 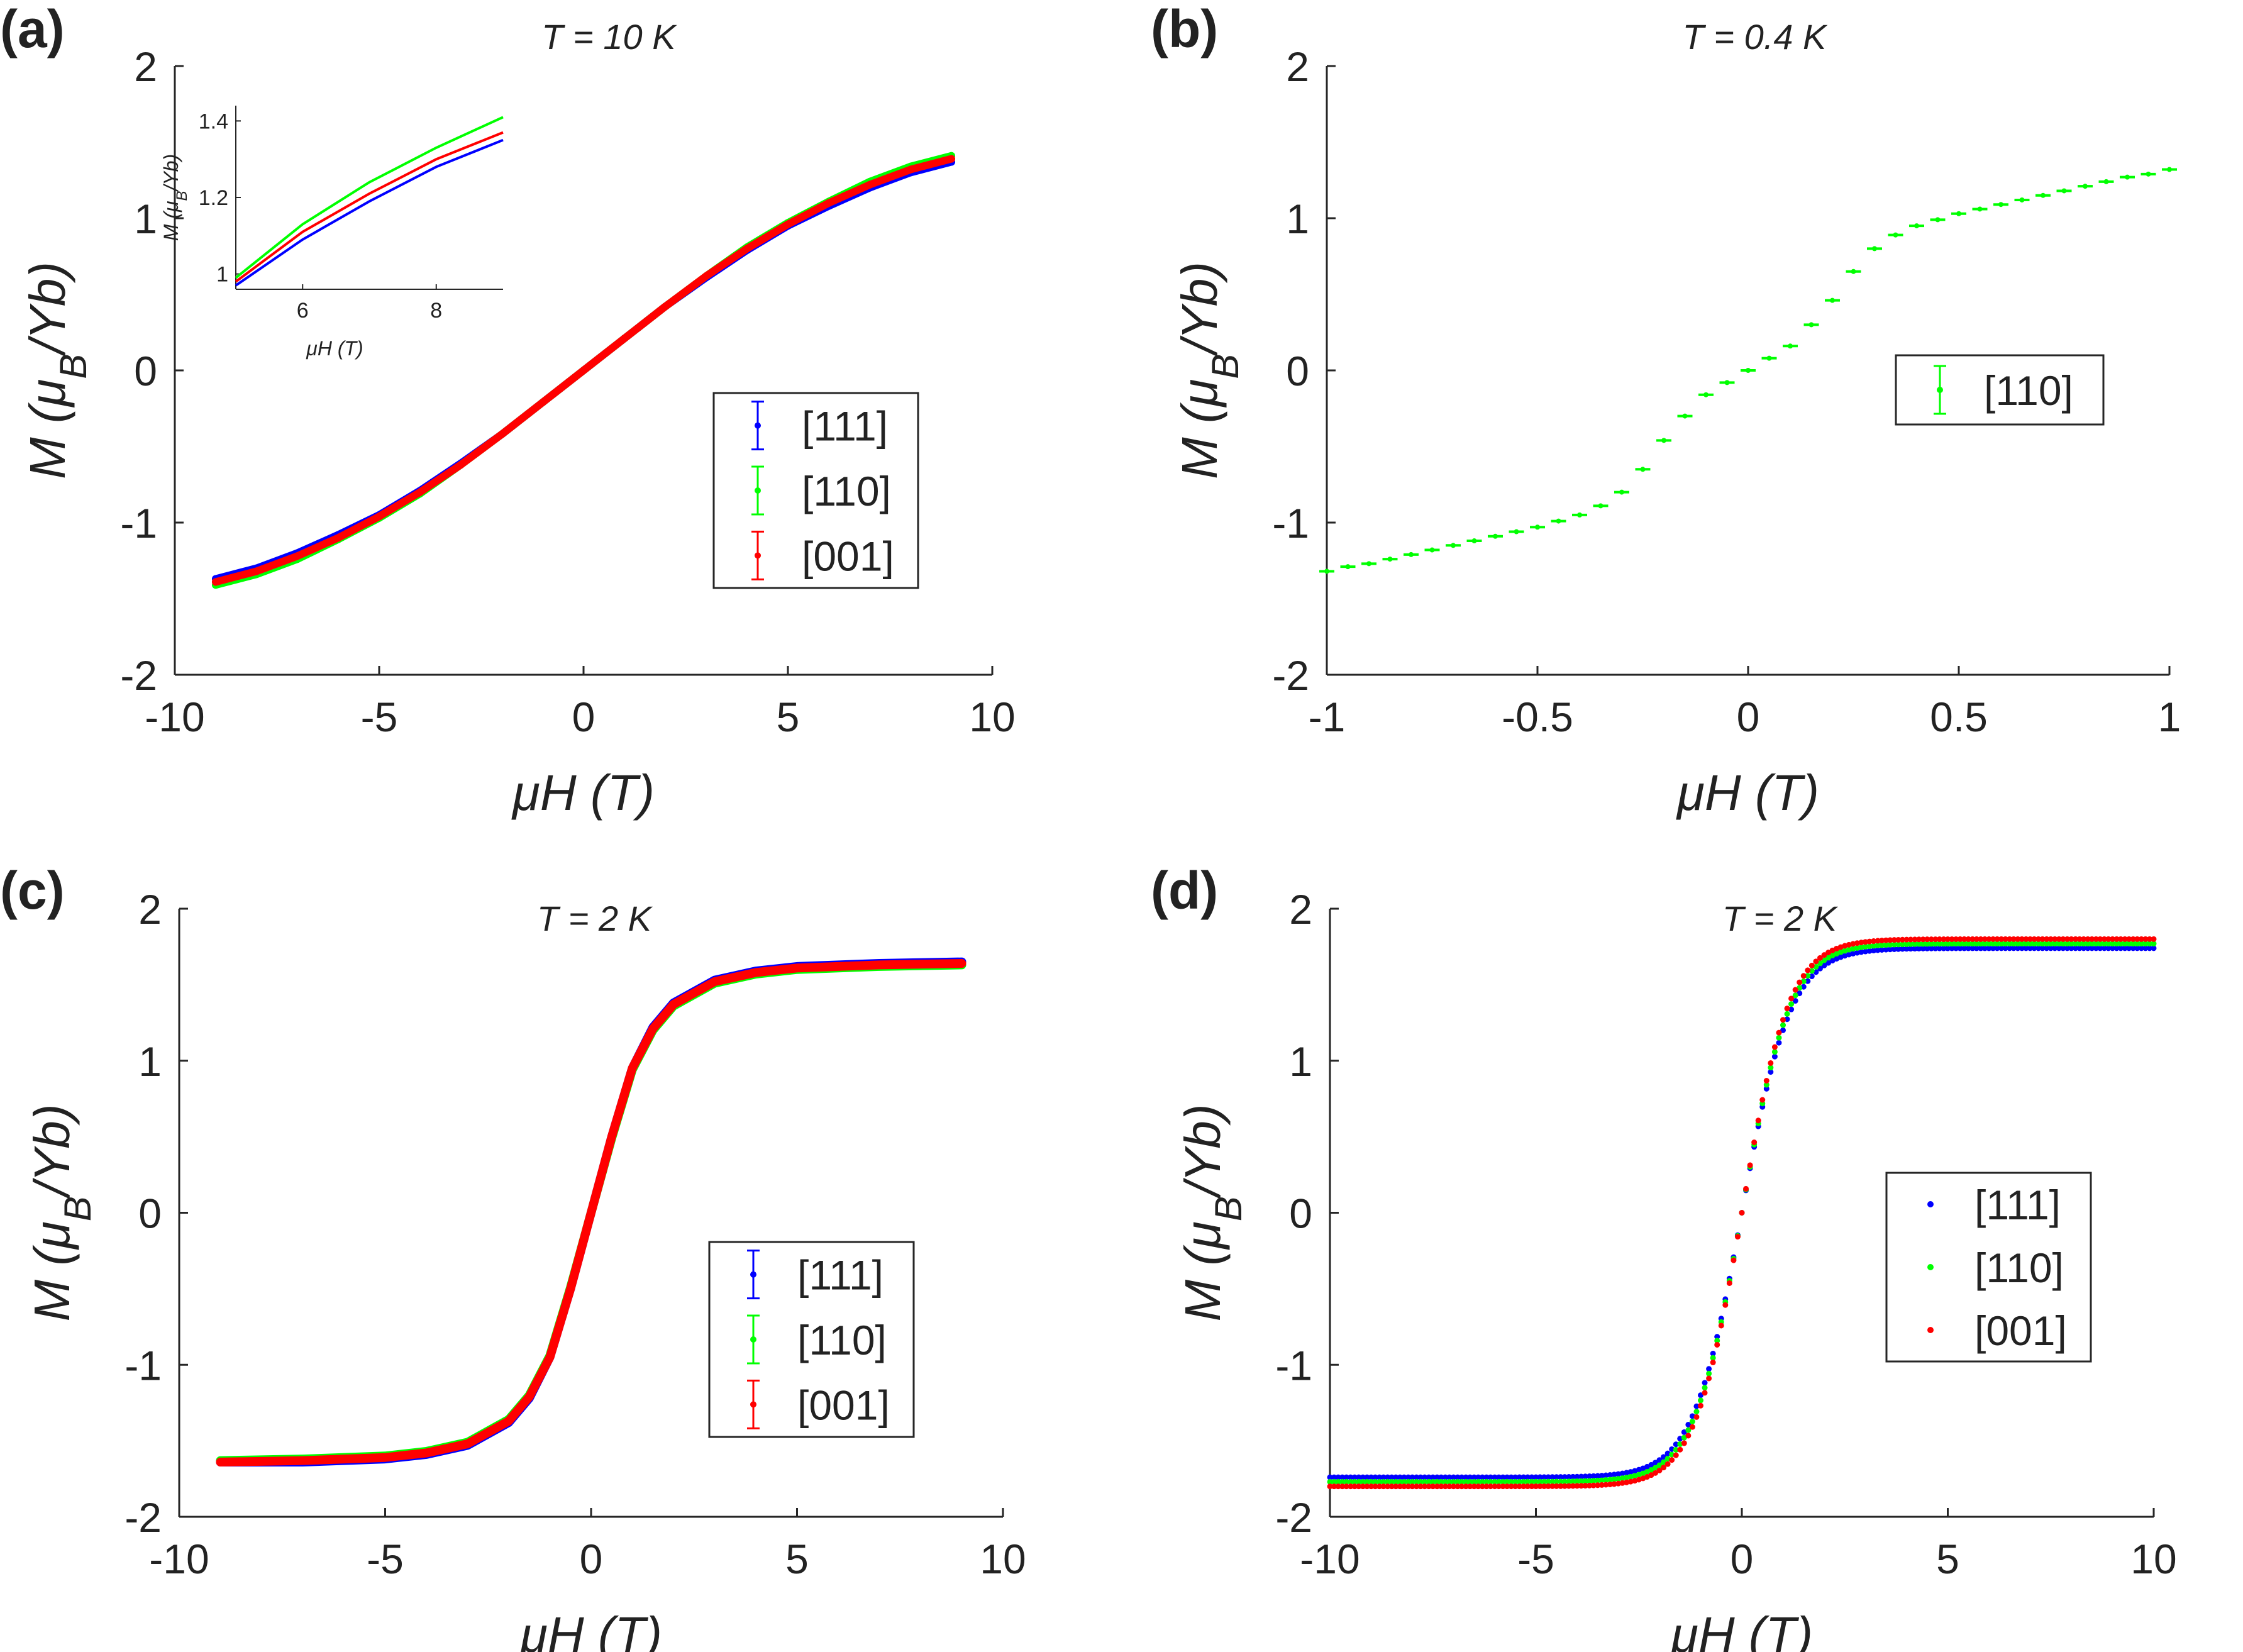 I want to click on panel-label: (d), so click(x=1184, y=890).